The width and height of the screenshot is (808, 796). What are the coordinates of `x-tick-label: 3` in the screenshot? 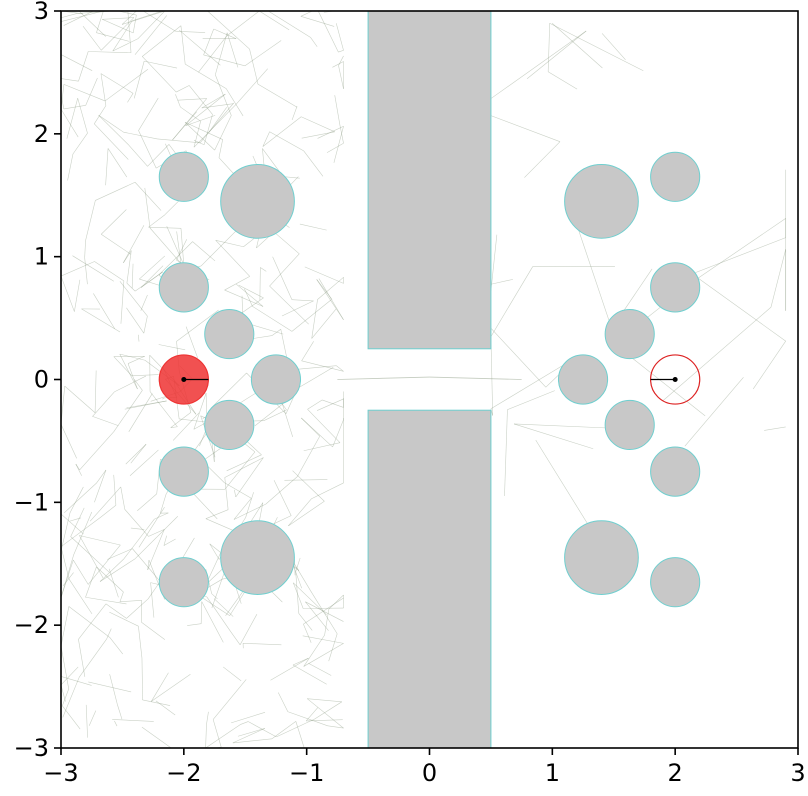 It's located at (797, 773).